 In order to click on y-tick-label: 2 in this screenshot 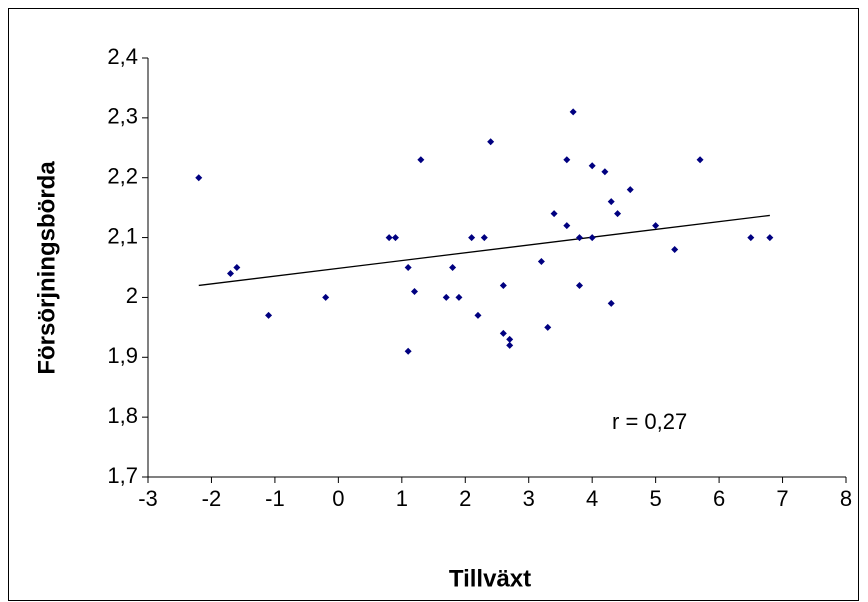, I will do `click(132, 295)`.